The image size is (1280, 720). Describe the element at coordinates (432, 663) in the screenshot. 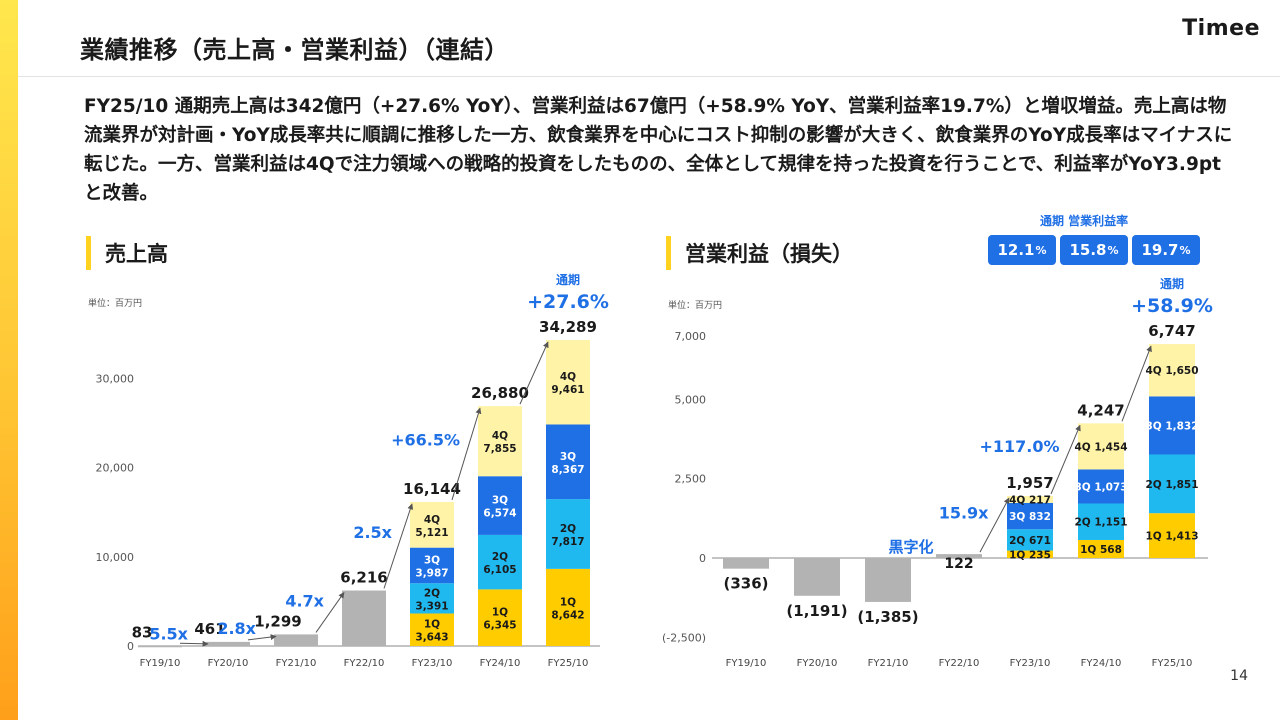

I see `x-tick-label: FY23/10` at that location.